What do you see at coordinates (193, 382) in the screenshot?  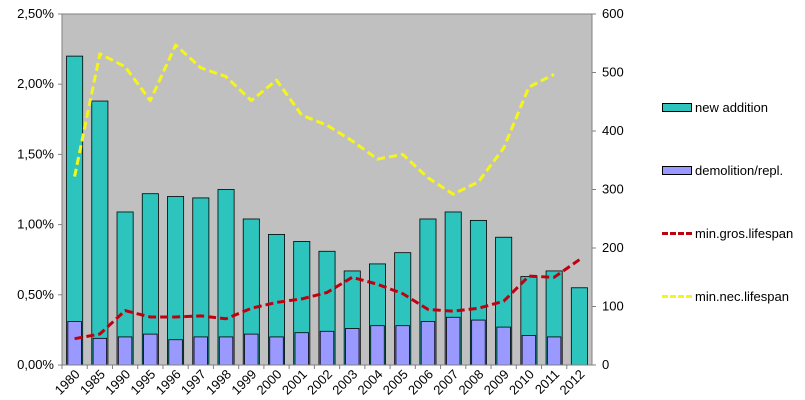 I see `x-tick-label: 1997` at bounding box center [193, 382].